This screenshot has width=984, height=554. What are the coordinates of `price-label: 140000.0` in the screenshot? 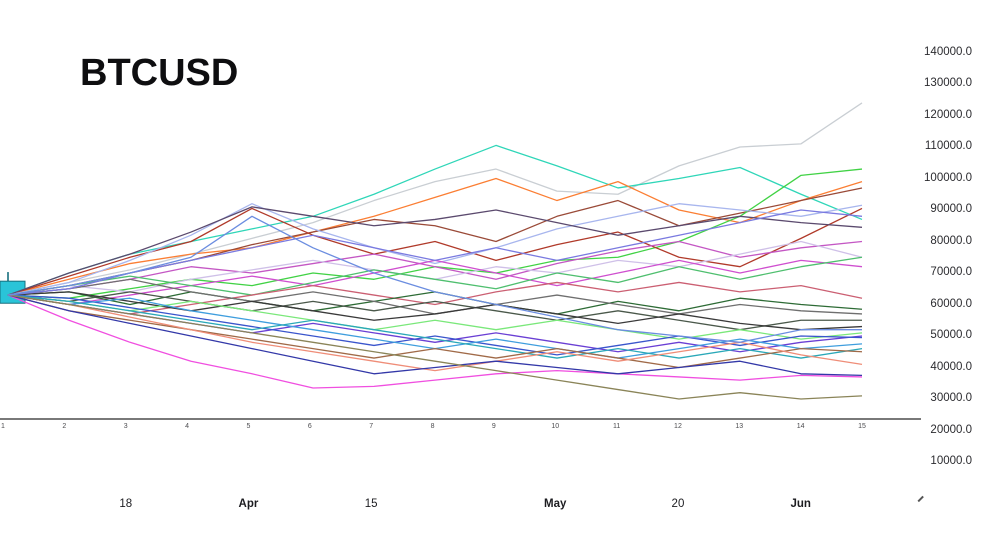 It's located at (948, 51).